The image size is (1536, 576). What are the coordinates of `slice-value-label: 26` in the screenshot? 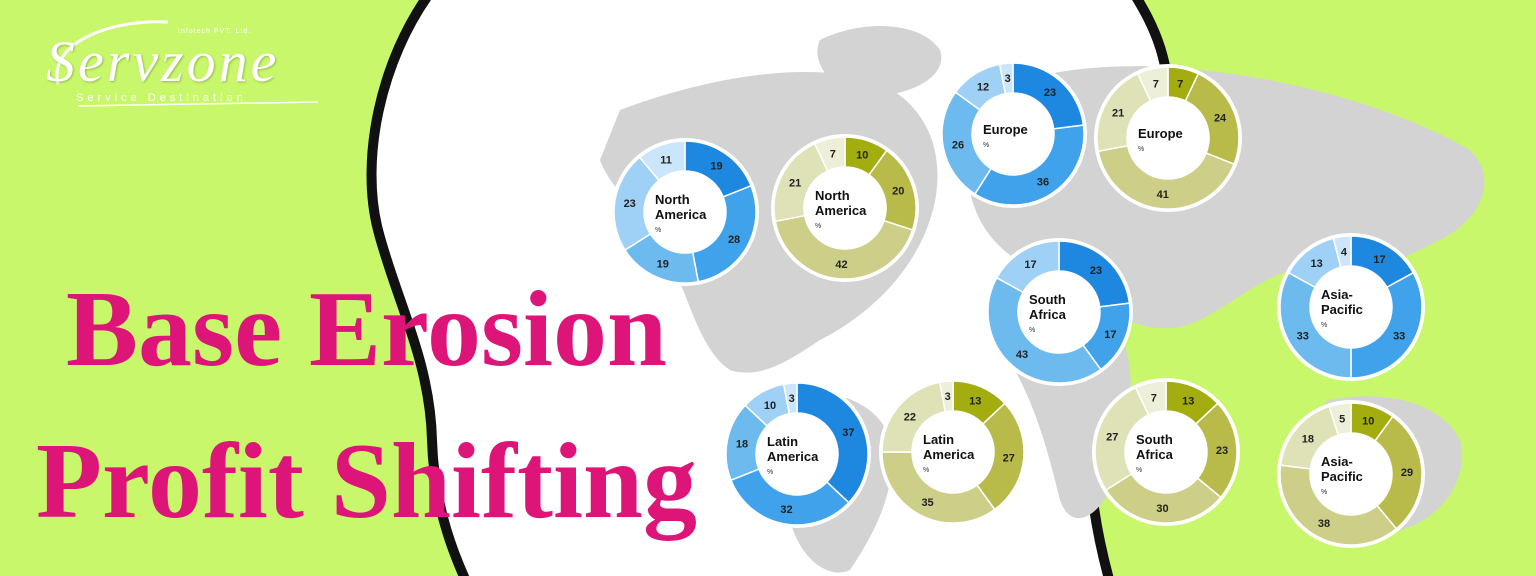 It's located at (958, 145).